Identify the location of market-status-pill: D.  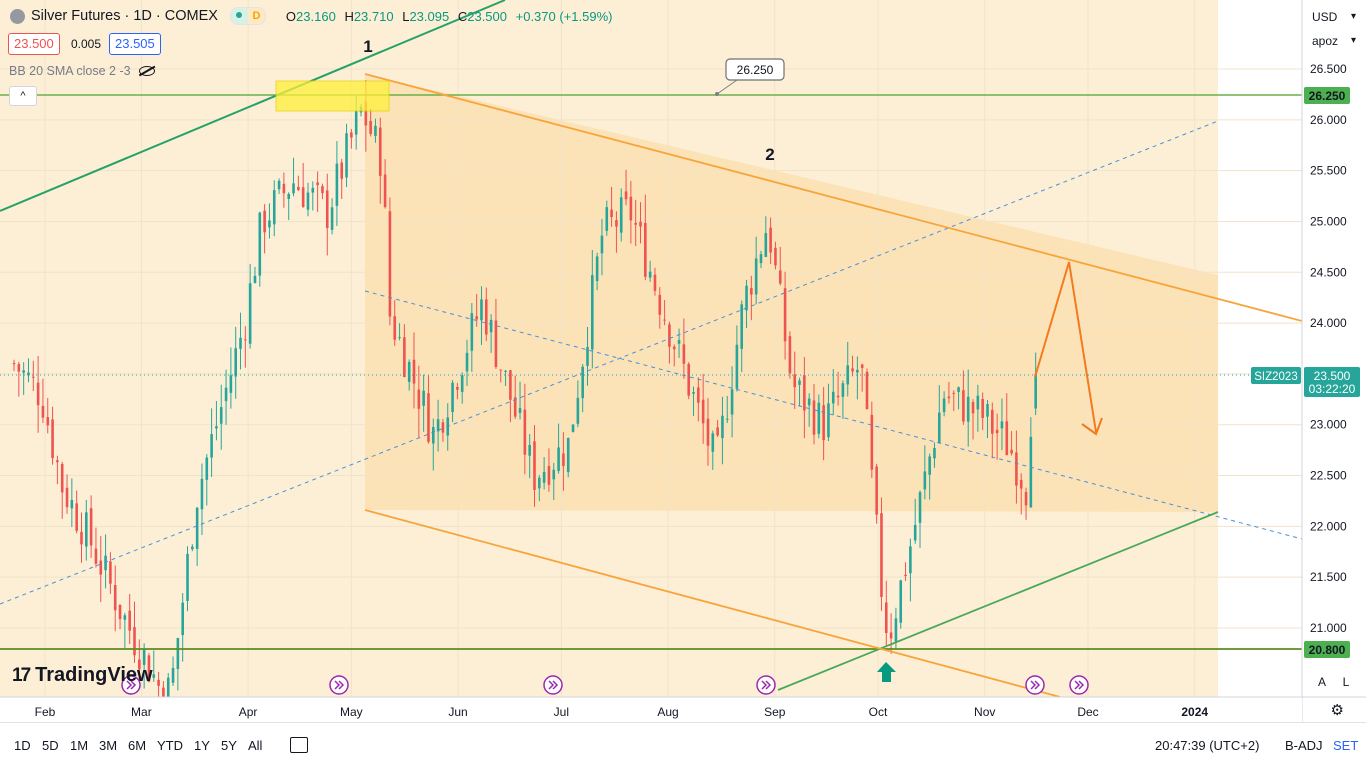
(247, 16).